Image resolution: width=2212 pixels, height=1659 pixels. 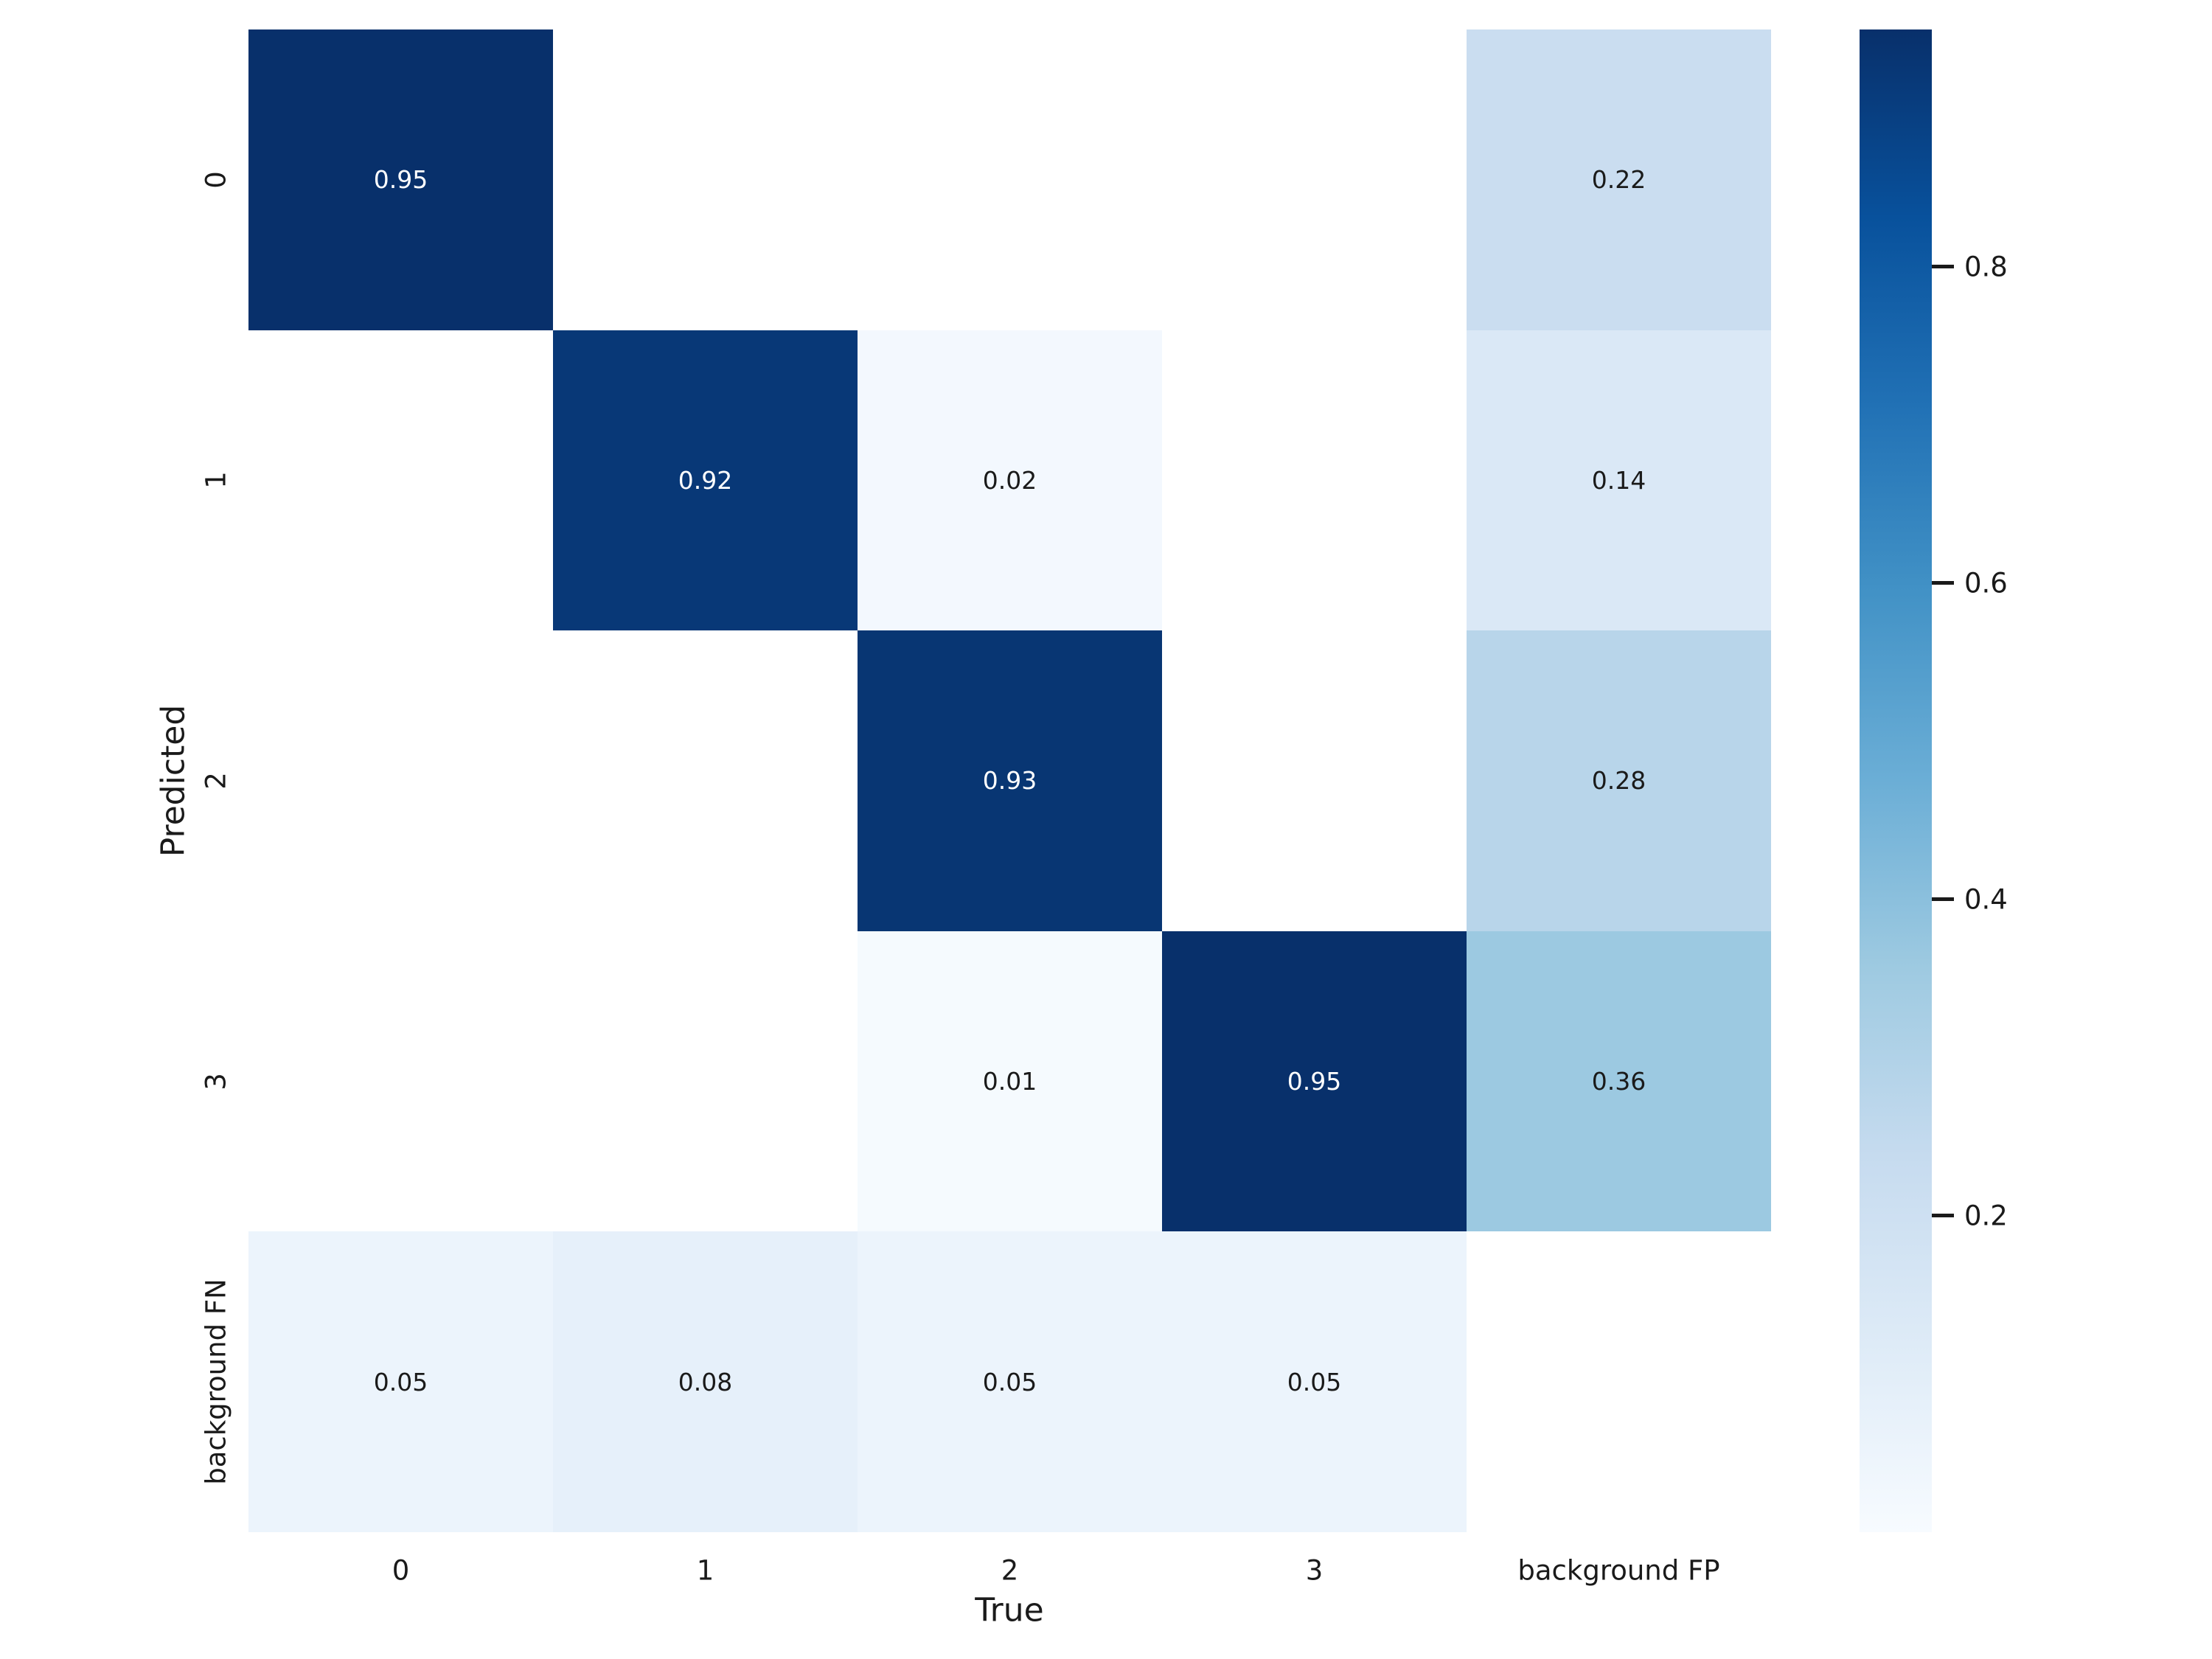 What do you see at coordinates (216, 180) in the screenshot?
I see `y-tick-label: 0` at bounding box center [216, 180].